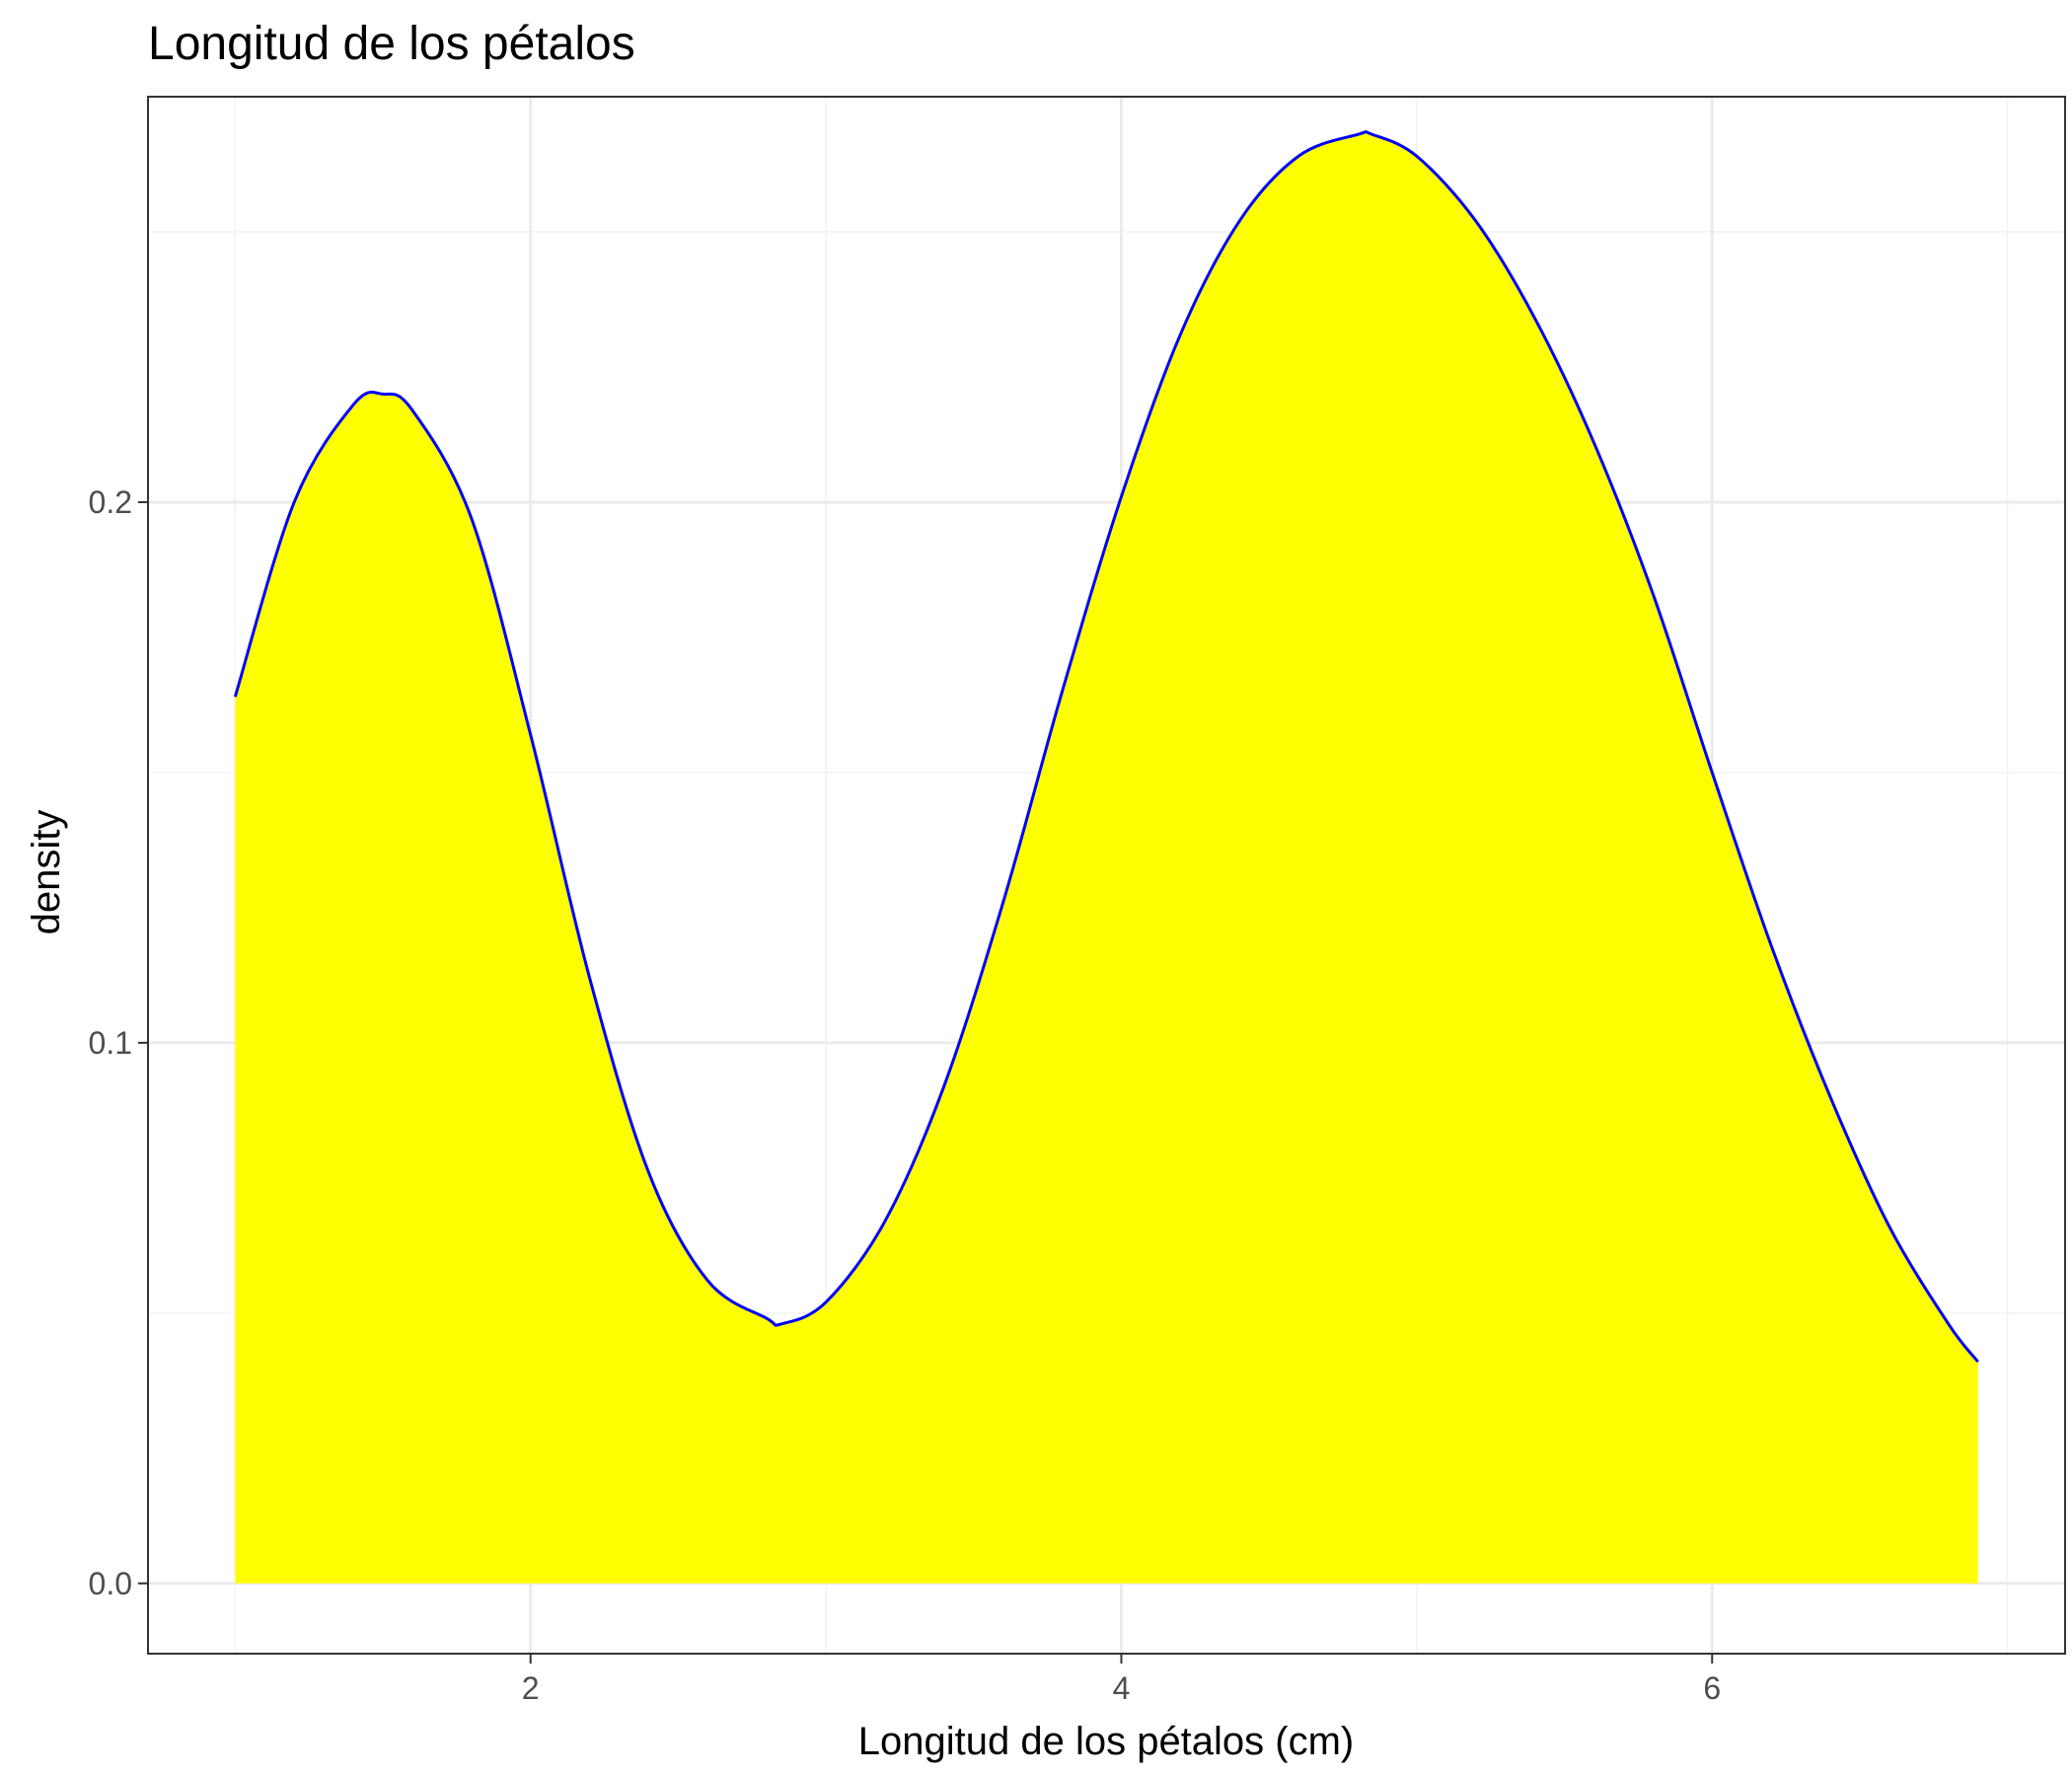  I want to click on x-tick-label: 6, so click(1712, 1688).